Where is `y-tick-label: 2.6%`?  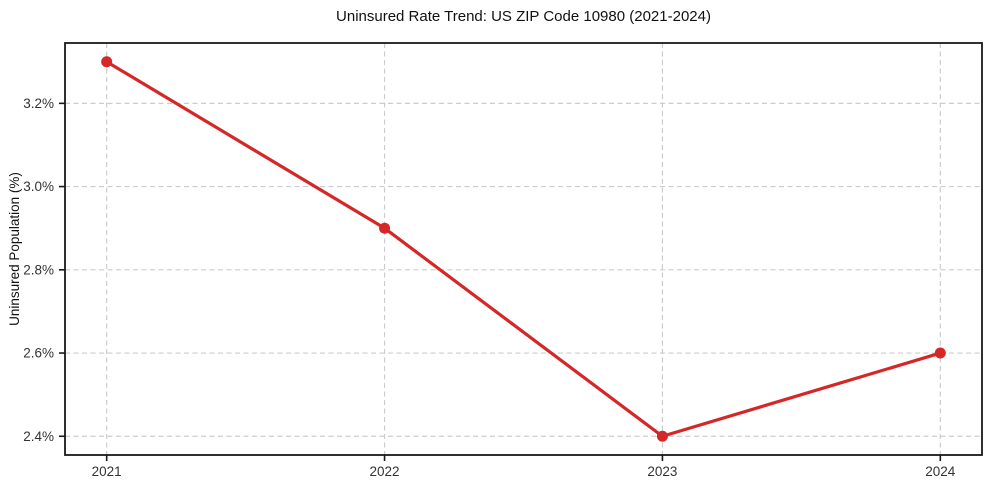
y-tick-label: 2.6% is located at coordinates (38, 353).